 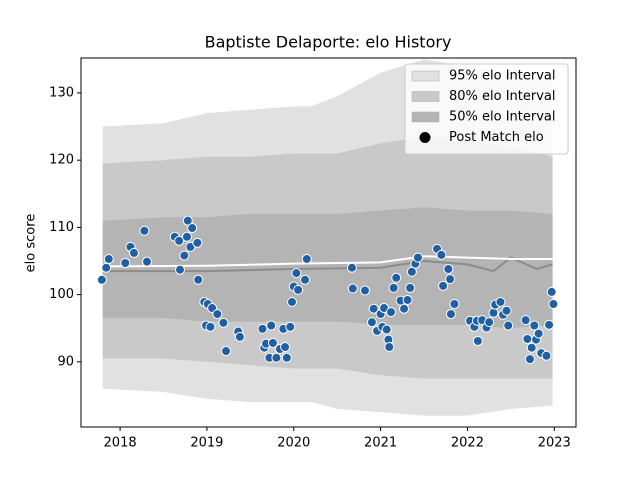 I want to click on x-tick-label: 2022, so click(x=467, y=443).